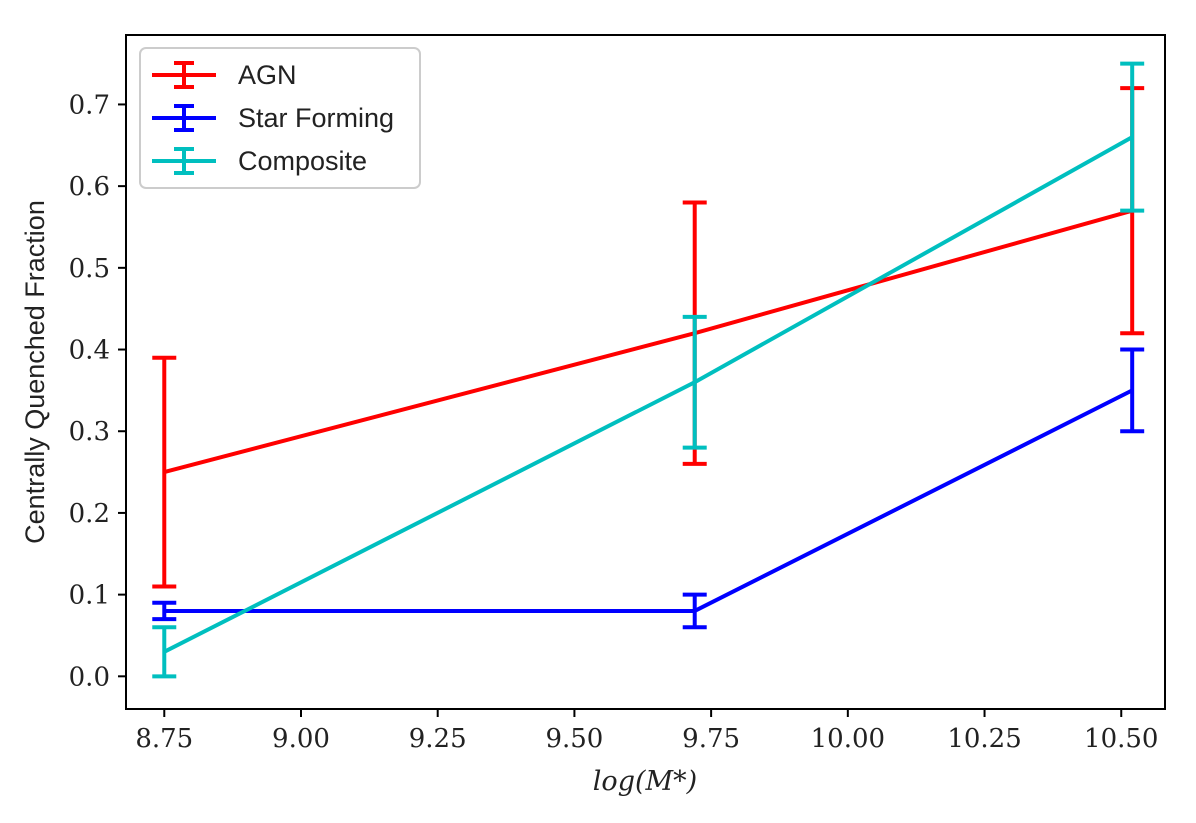 The height and width of the screenshot is (823, 1196). What do you see at coordinates (89, 187) in the screenshot?
I see `y-tick-label: 0.6` at bounding box center [89, 187].